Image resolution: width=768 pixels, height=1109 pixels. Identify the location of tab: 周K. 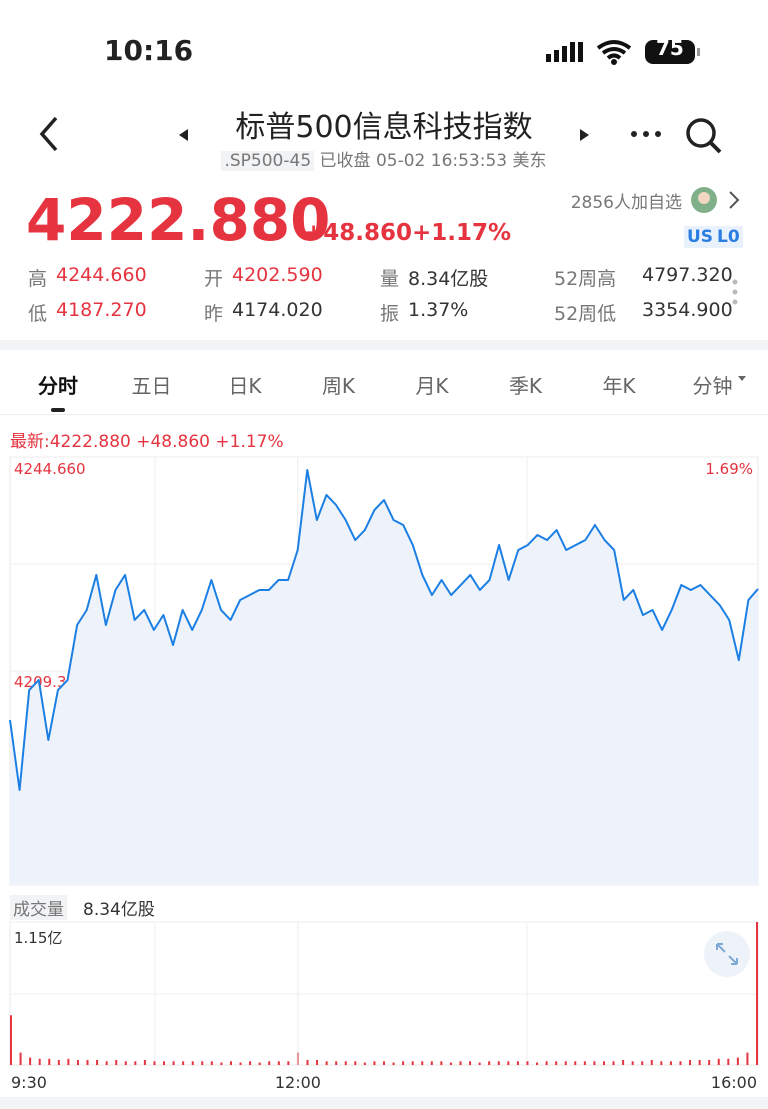
(338, 386).